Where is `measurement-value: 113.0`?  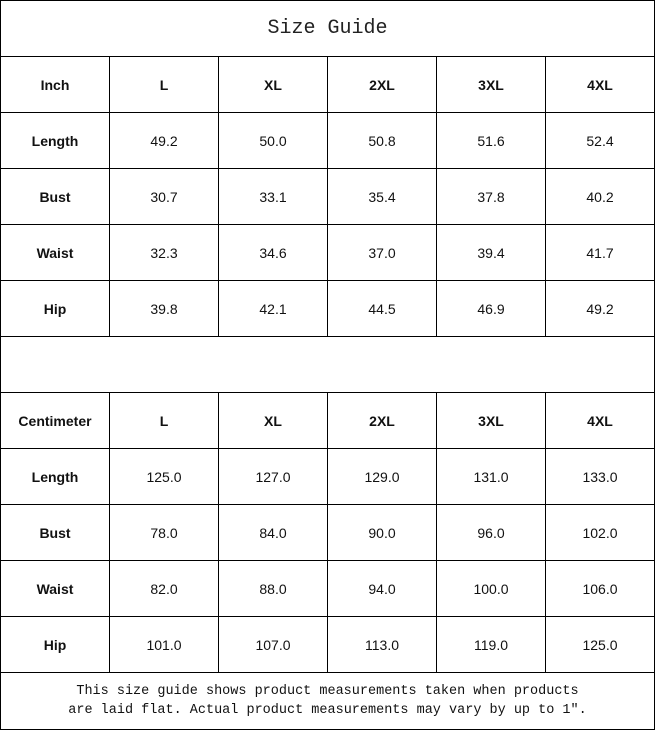
measurement-value: 113.0 is located at coordinates (382, 644).